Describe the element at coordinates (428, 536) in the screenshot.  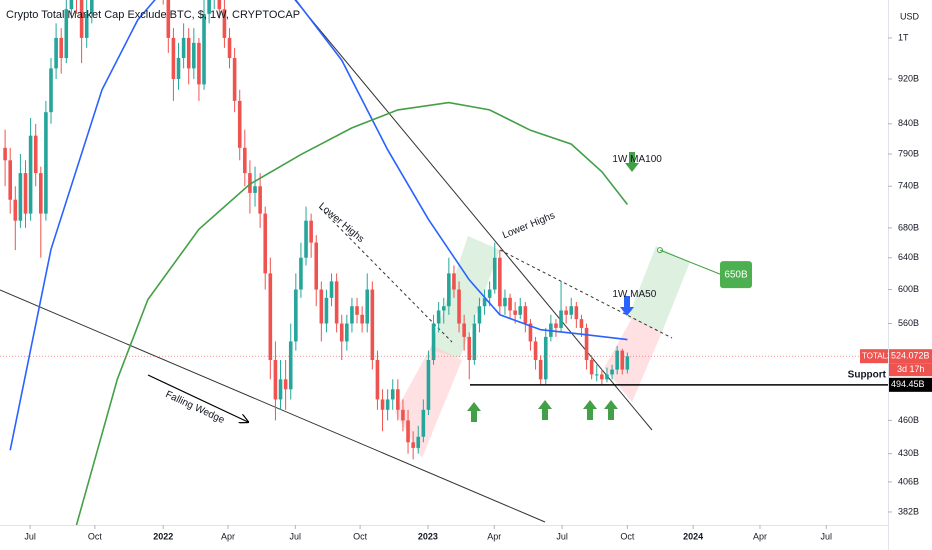
I see `x-tick-label: 2023` at that location.